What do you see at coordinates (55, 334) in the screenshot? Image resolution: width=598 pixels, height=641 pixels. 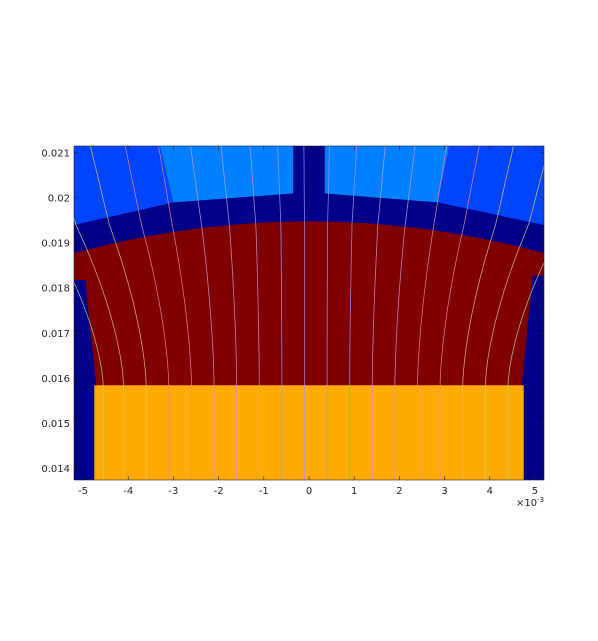 I see `y-tick-label: 0.017` at bounding box center [55, 334].